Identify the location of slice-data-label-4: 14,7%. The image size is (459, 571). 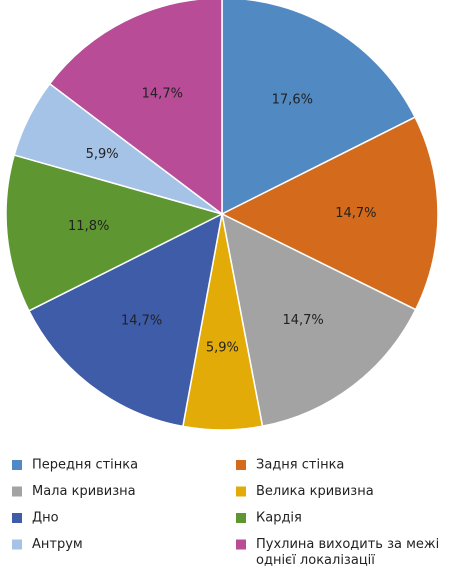
(141, 321).